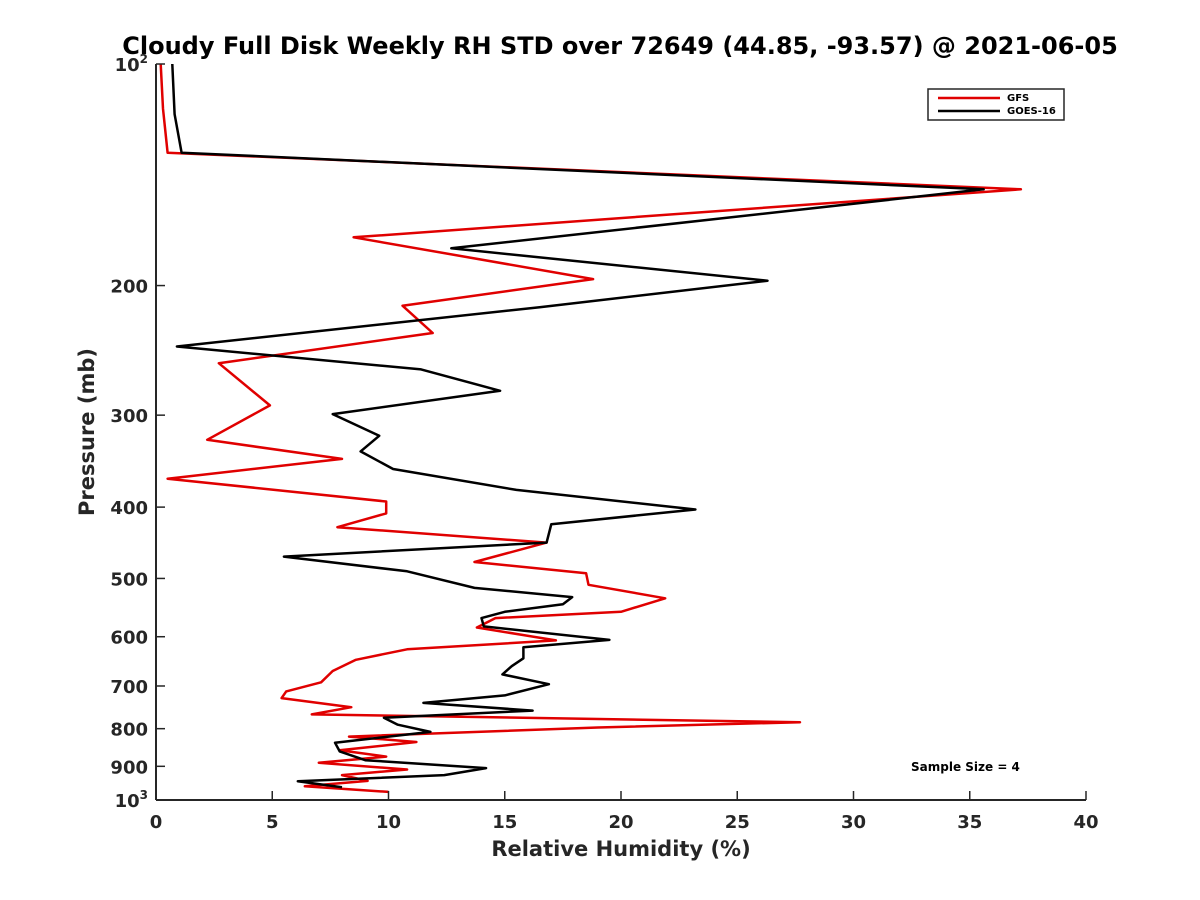 The image size is (1200, 900). What do you see at coordinates (1031, 111) in the screenshot?
I see `legend-label-goes-16: GOES-16` at bounding box center [1031, 111].